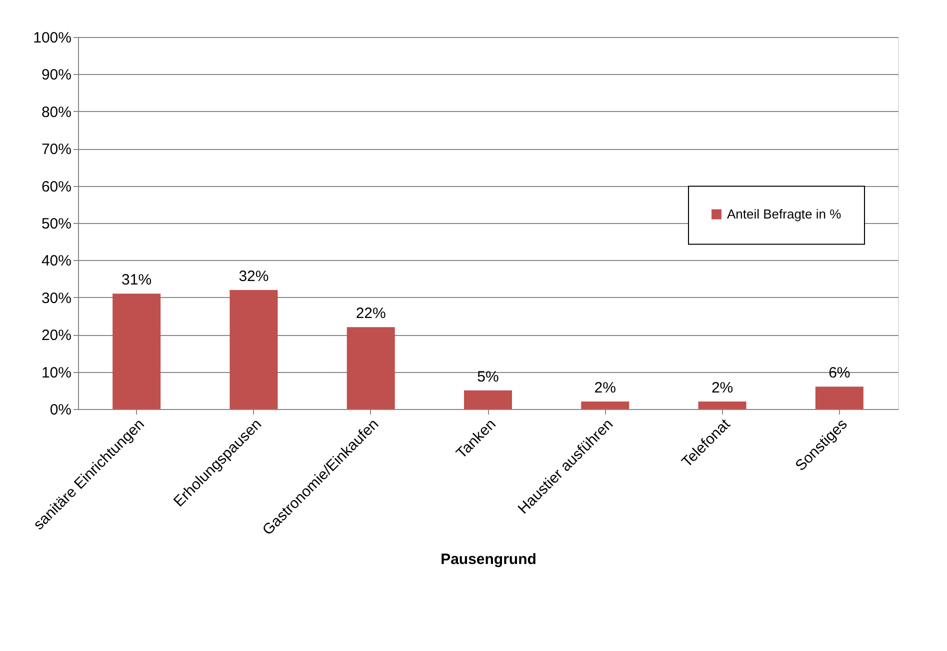 The width and height of the screenshot is (947, 651). I want to click on data-label: 22%, so click(371, 313).